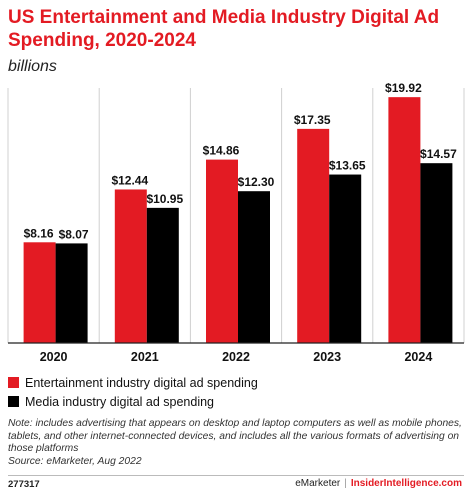  I want to click on bar-entertainment-2024, so click(404, 220).